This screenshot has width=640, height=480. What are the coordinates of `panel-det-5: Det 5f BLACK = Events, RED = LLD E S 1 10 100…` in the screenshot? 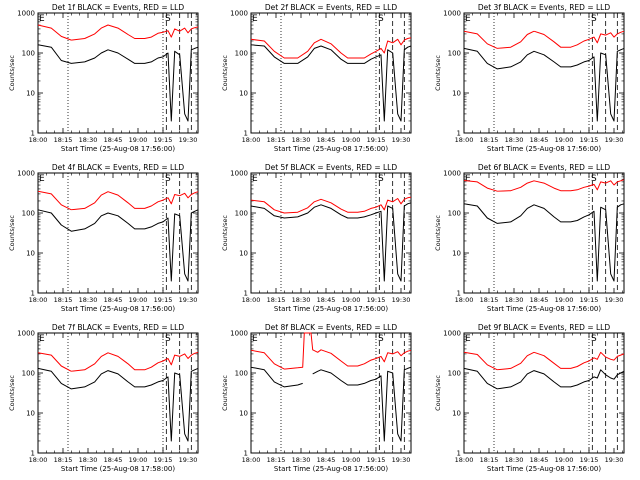 It's located at (316, 238).